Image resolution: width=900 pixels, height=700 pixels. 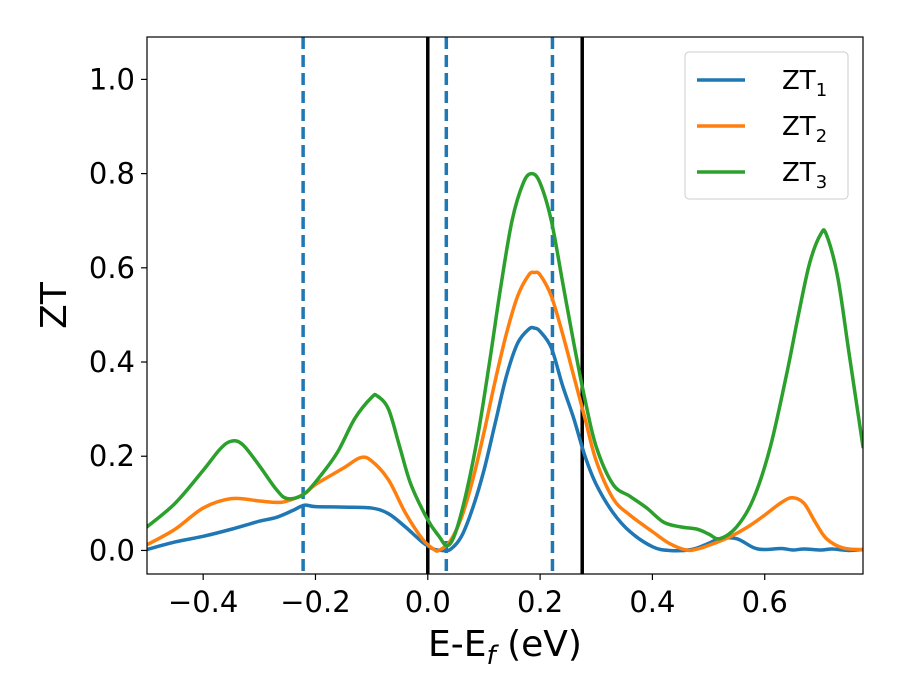 I want to click on y-tick-label: 0.2, so click(x=112, y=456).